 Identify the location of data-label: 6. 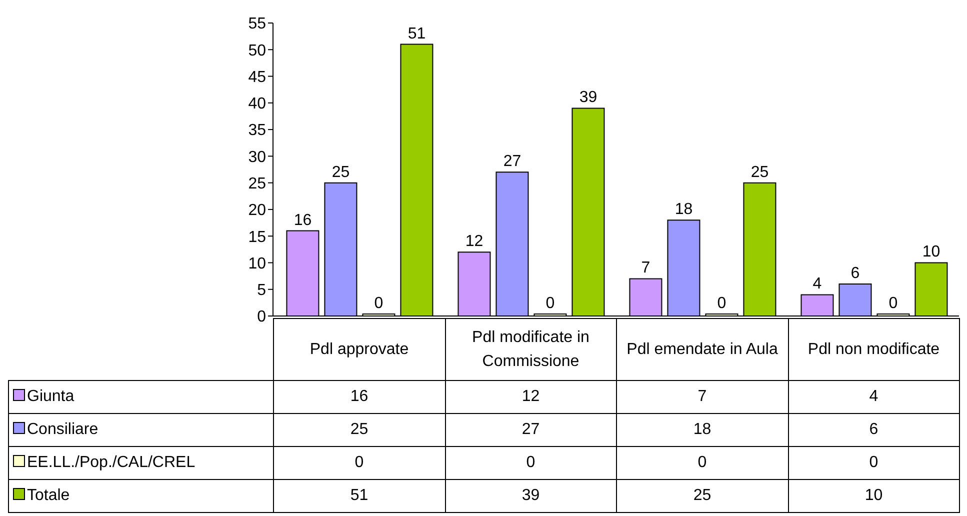
(874, 430).